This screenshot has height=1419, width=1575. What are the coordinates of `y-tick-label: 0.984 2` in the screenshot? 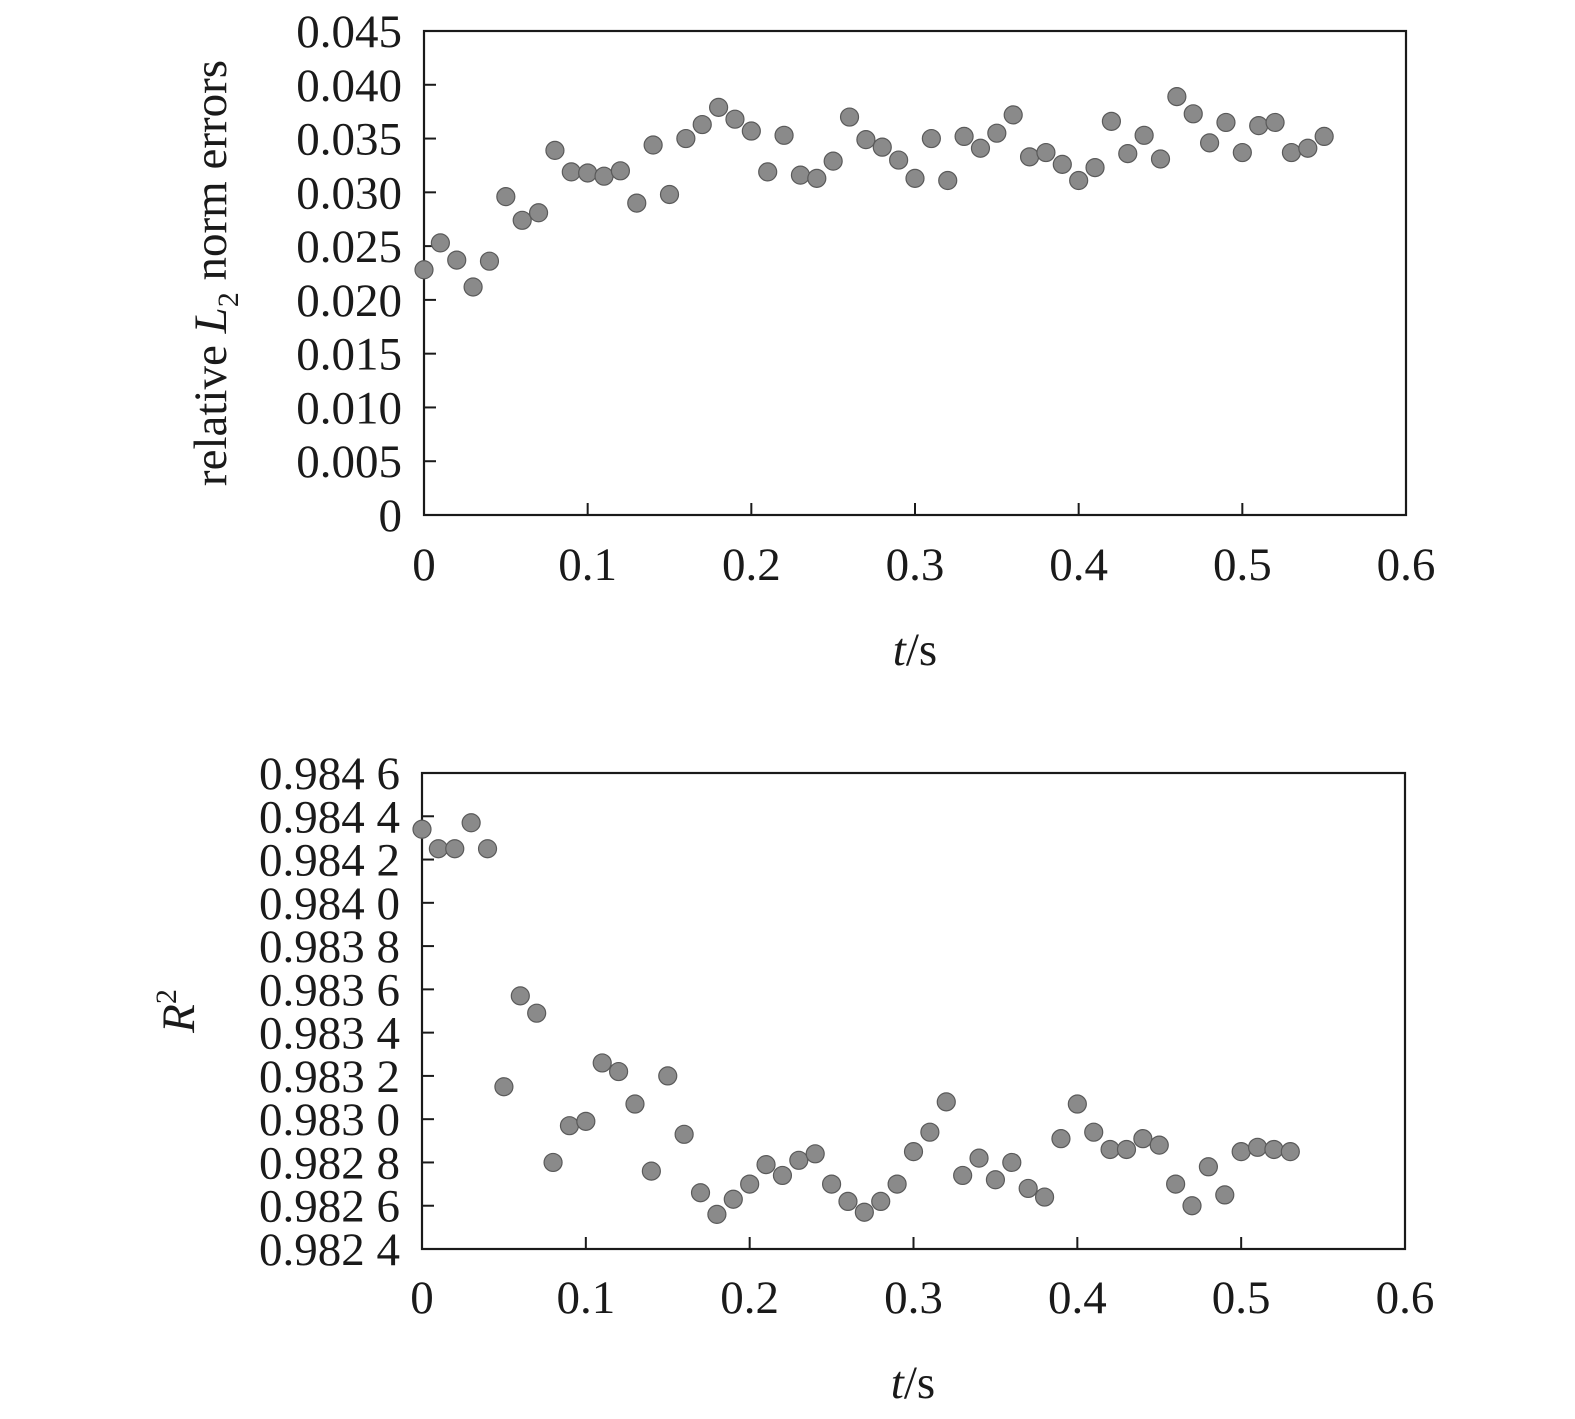 It's located at (329, 861).